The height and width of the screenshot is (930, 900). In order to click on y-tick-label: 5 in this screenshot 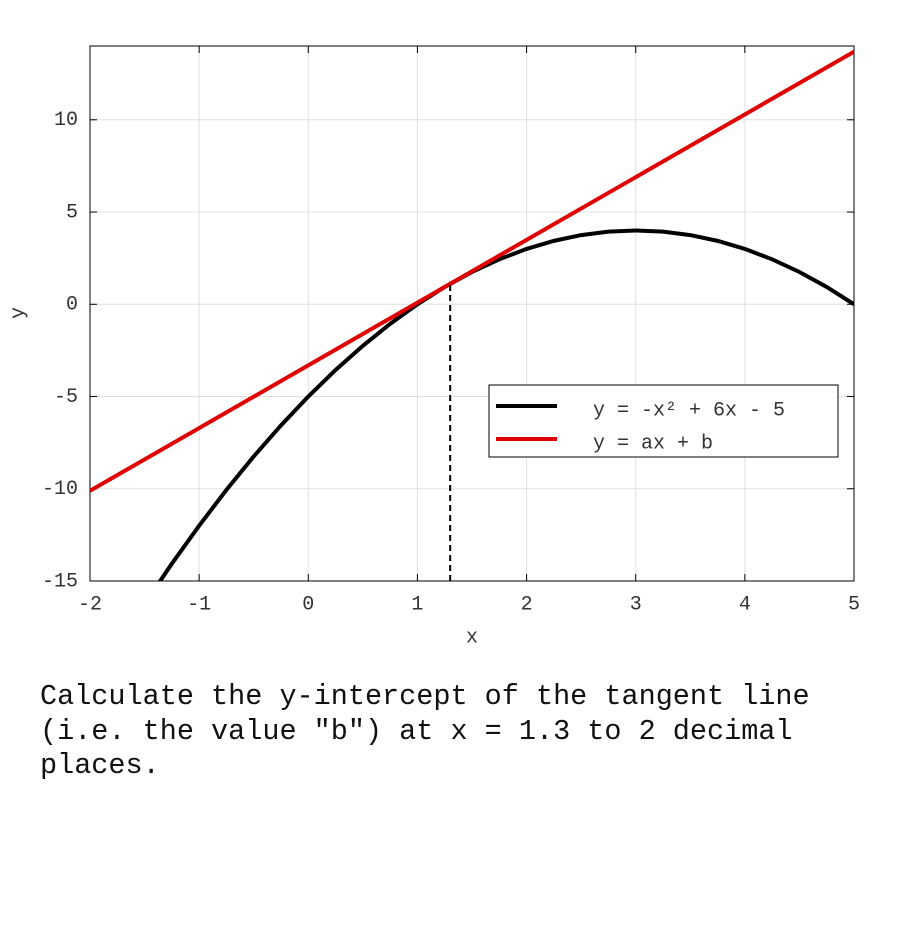, I will do `click(72, 212)`.